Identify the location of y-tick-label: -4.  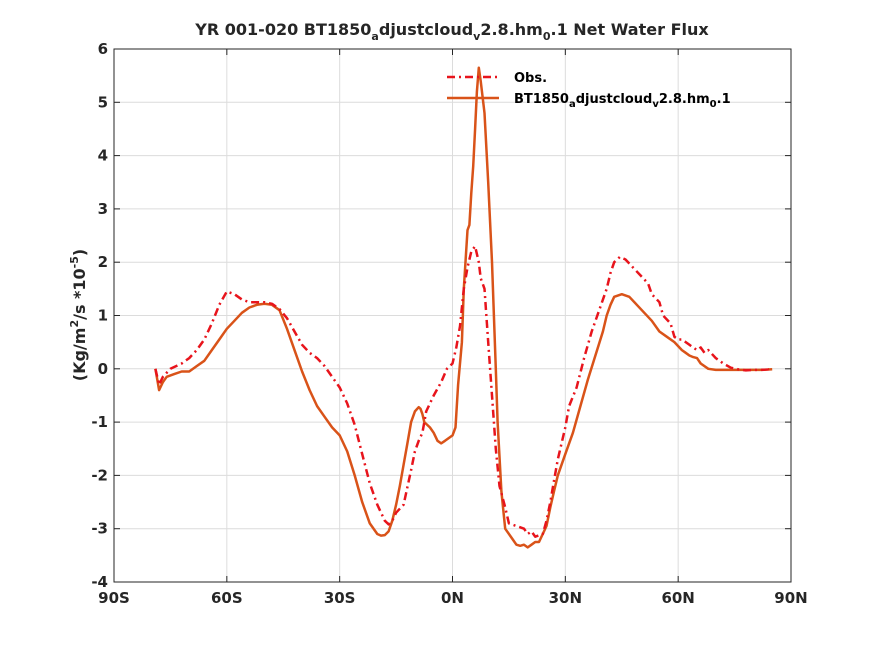
(99, 582).